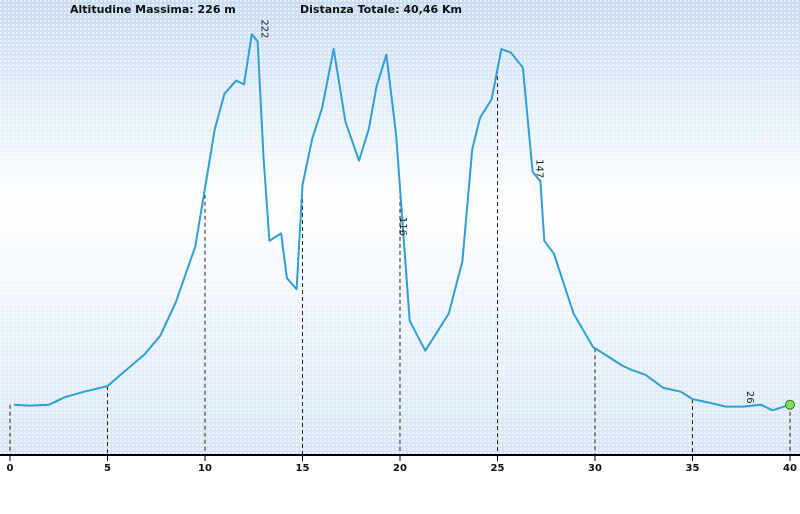 The image size is (800, 514). I want to click on x-tick-label-40: 40, so click(790, 468).